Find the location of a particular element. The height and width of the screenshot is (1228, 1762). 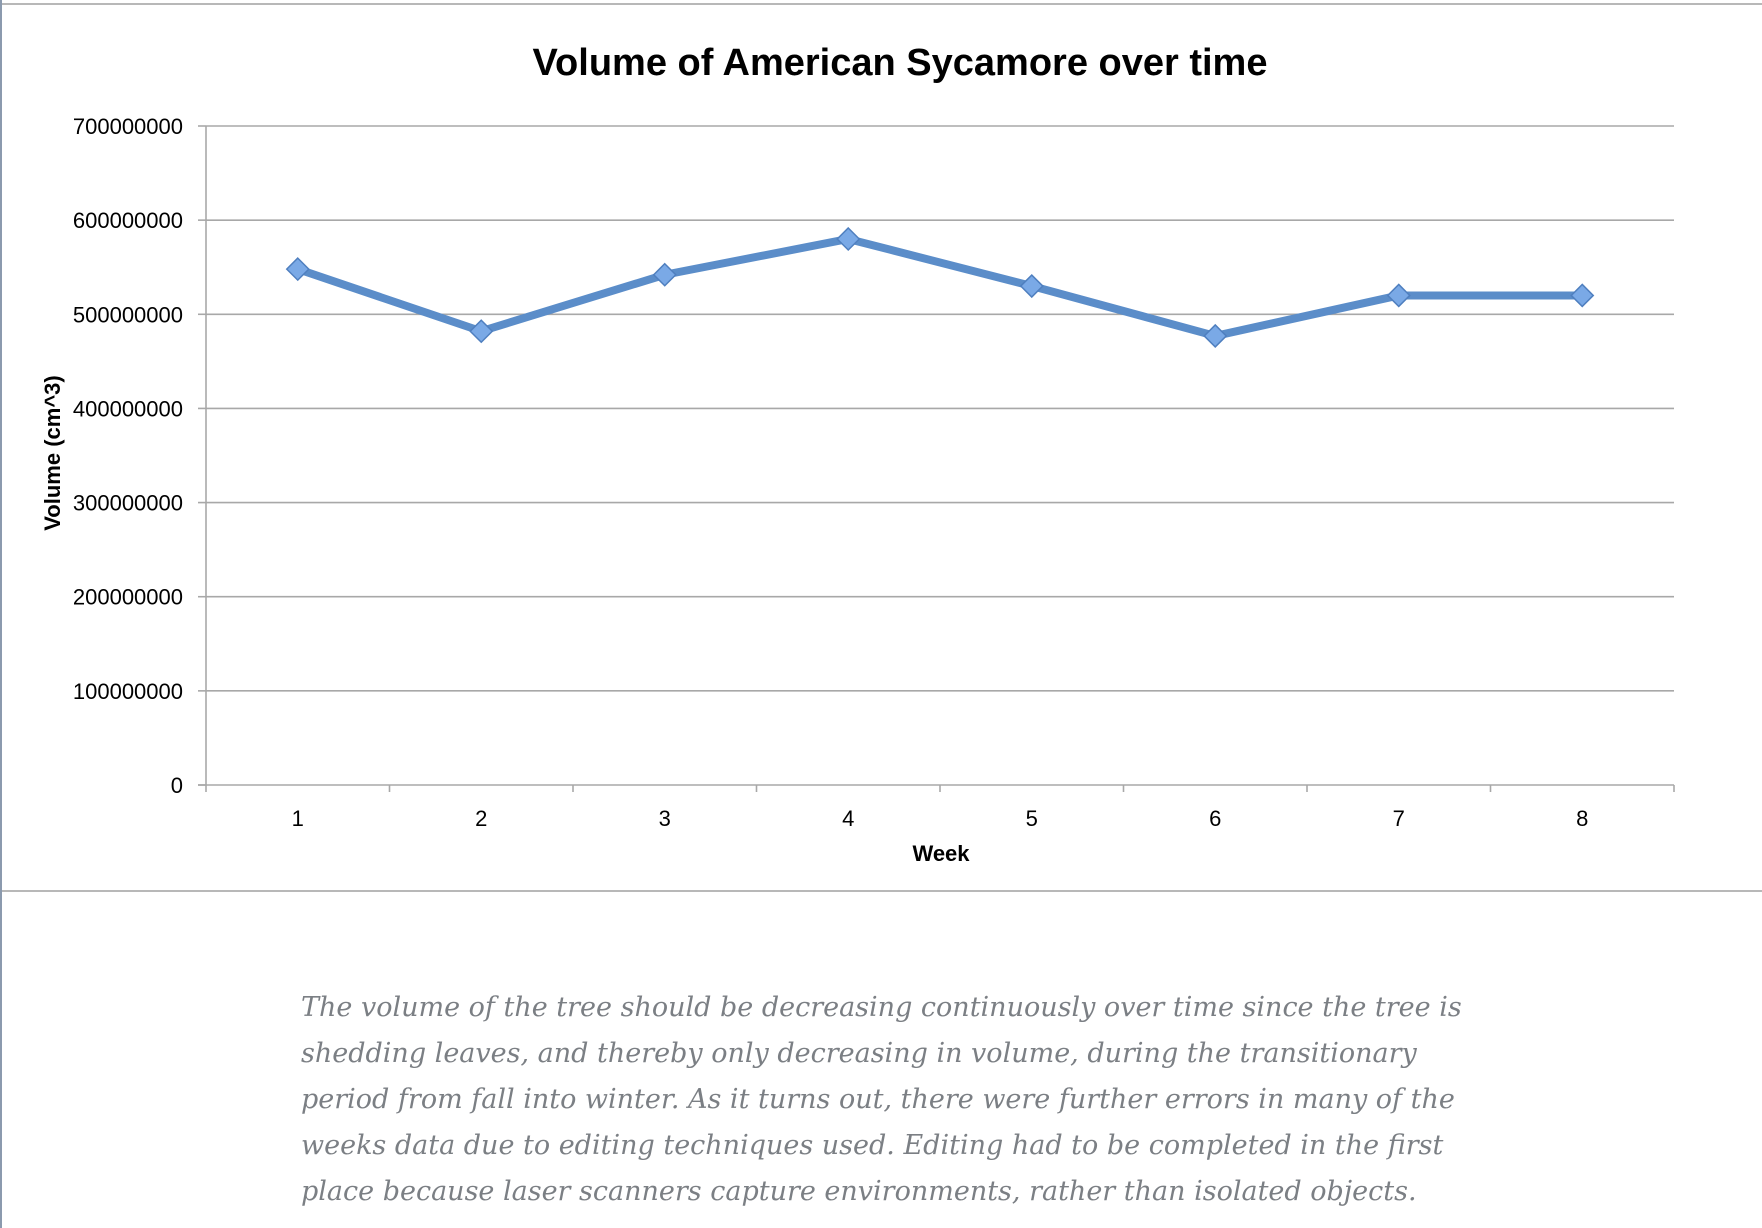

series-line is located at coordinates (940, 287).